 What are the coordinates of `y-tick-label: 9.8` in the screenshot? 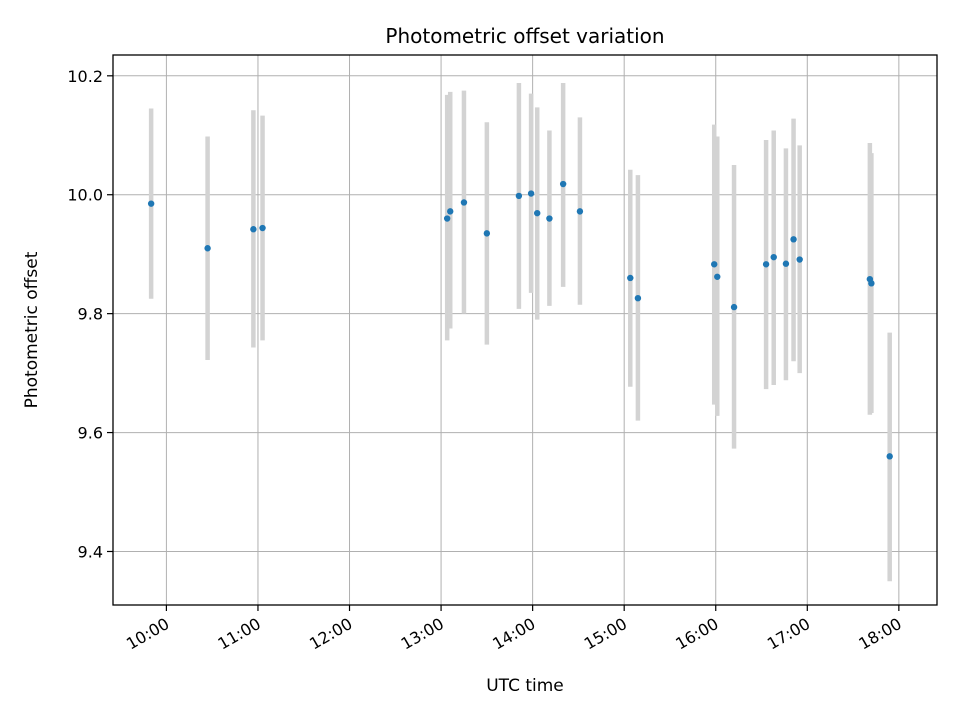 It's located at (90, 314).